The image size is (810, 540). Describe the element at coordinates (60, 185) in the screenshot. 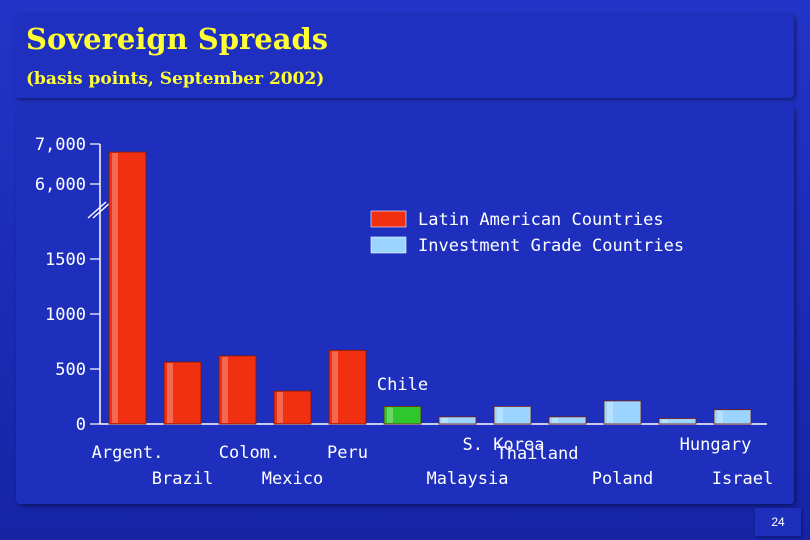

I see `y-tick-label: 6,000` at that location.